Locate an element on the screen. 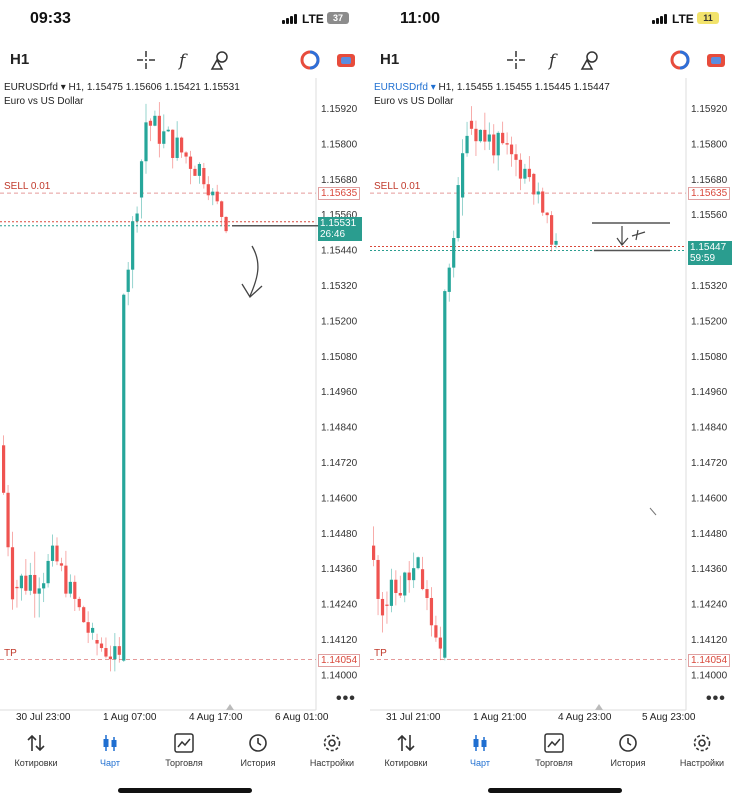 The height and width of the screenshot is (800, 739). status-bar: 11:00 LTE 11 is located at coordinates (554, 20).